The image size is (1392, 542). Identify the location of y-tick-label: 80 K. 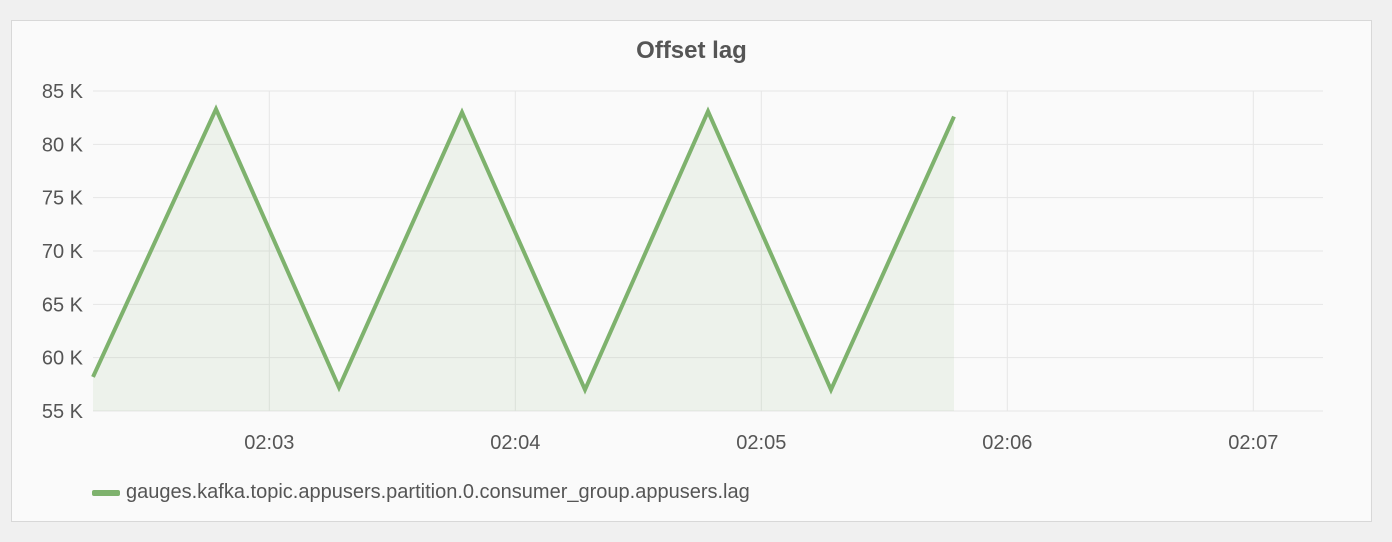
(63, 145).